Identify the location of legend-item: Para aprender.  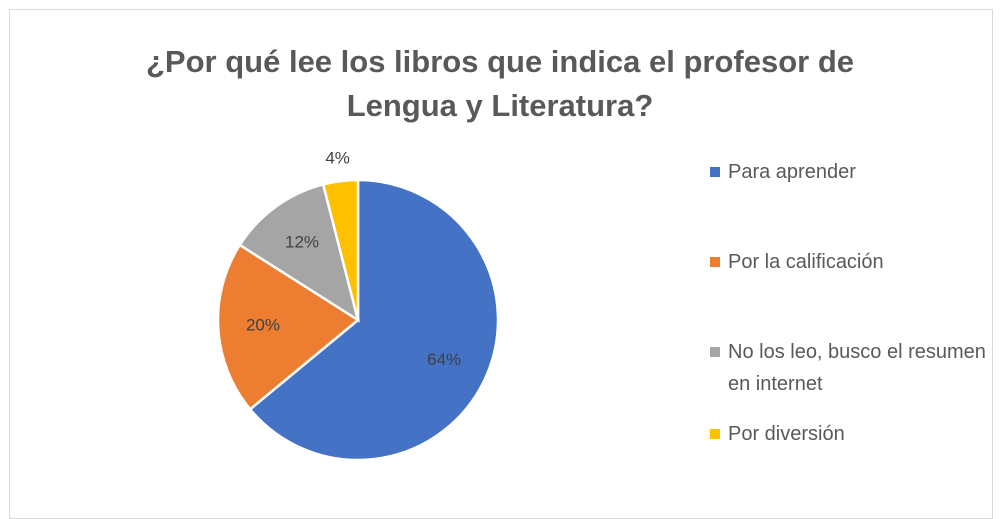
(850, 172).